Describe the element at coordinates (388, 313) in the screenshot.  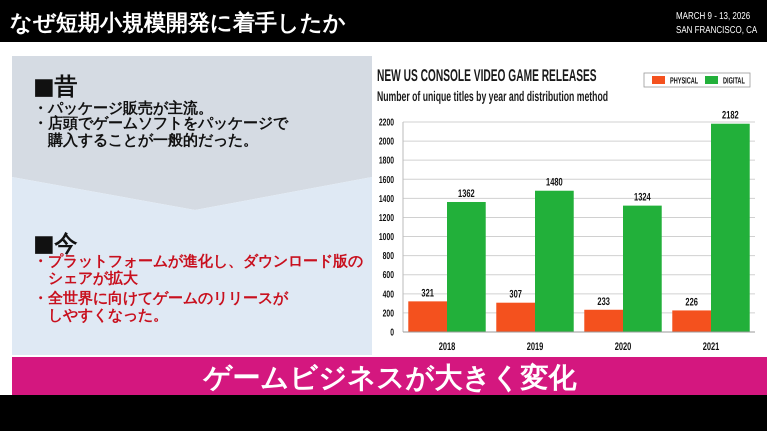
I see `y-tick-label: 200` at that location.